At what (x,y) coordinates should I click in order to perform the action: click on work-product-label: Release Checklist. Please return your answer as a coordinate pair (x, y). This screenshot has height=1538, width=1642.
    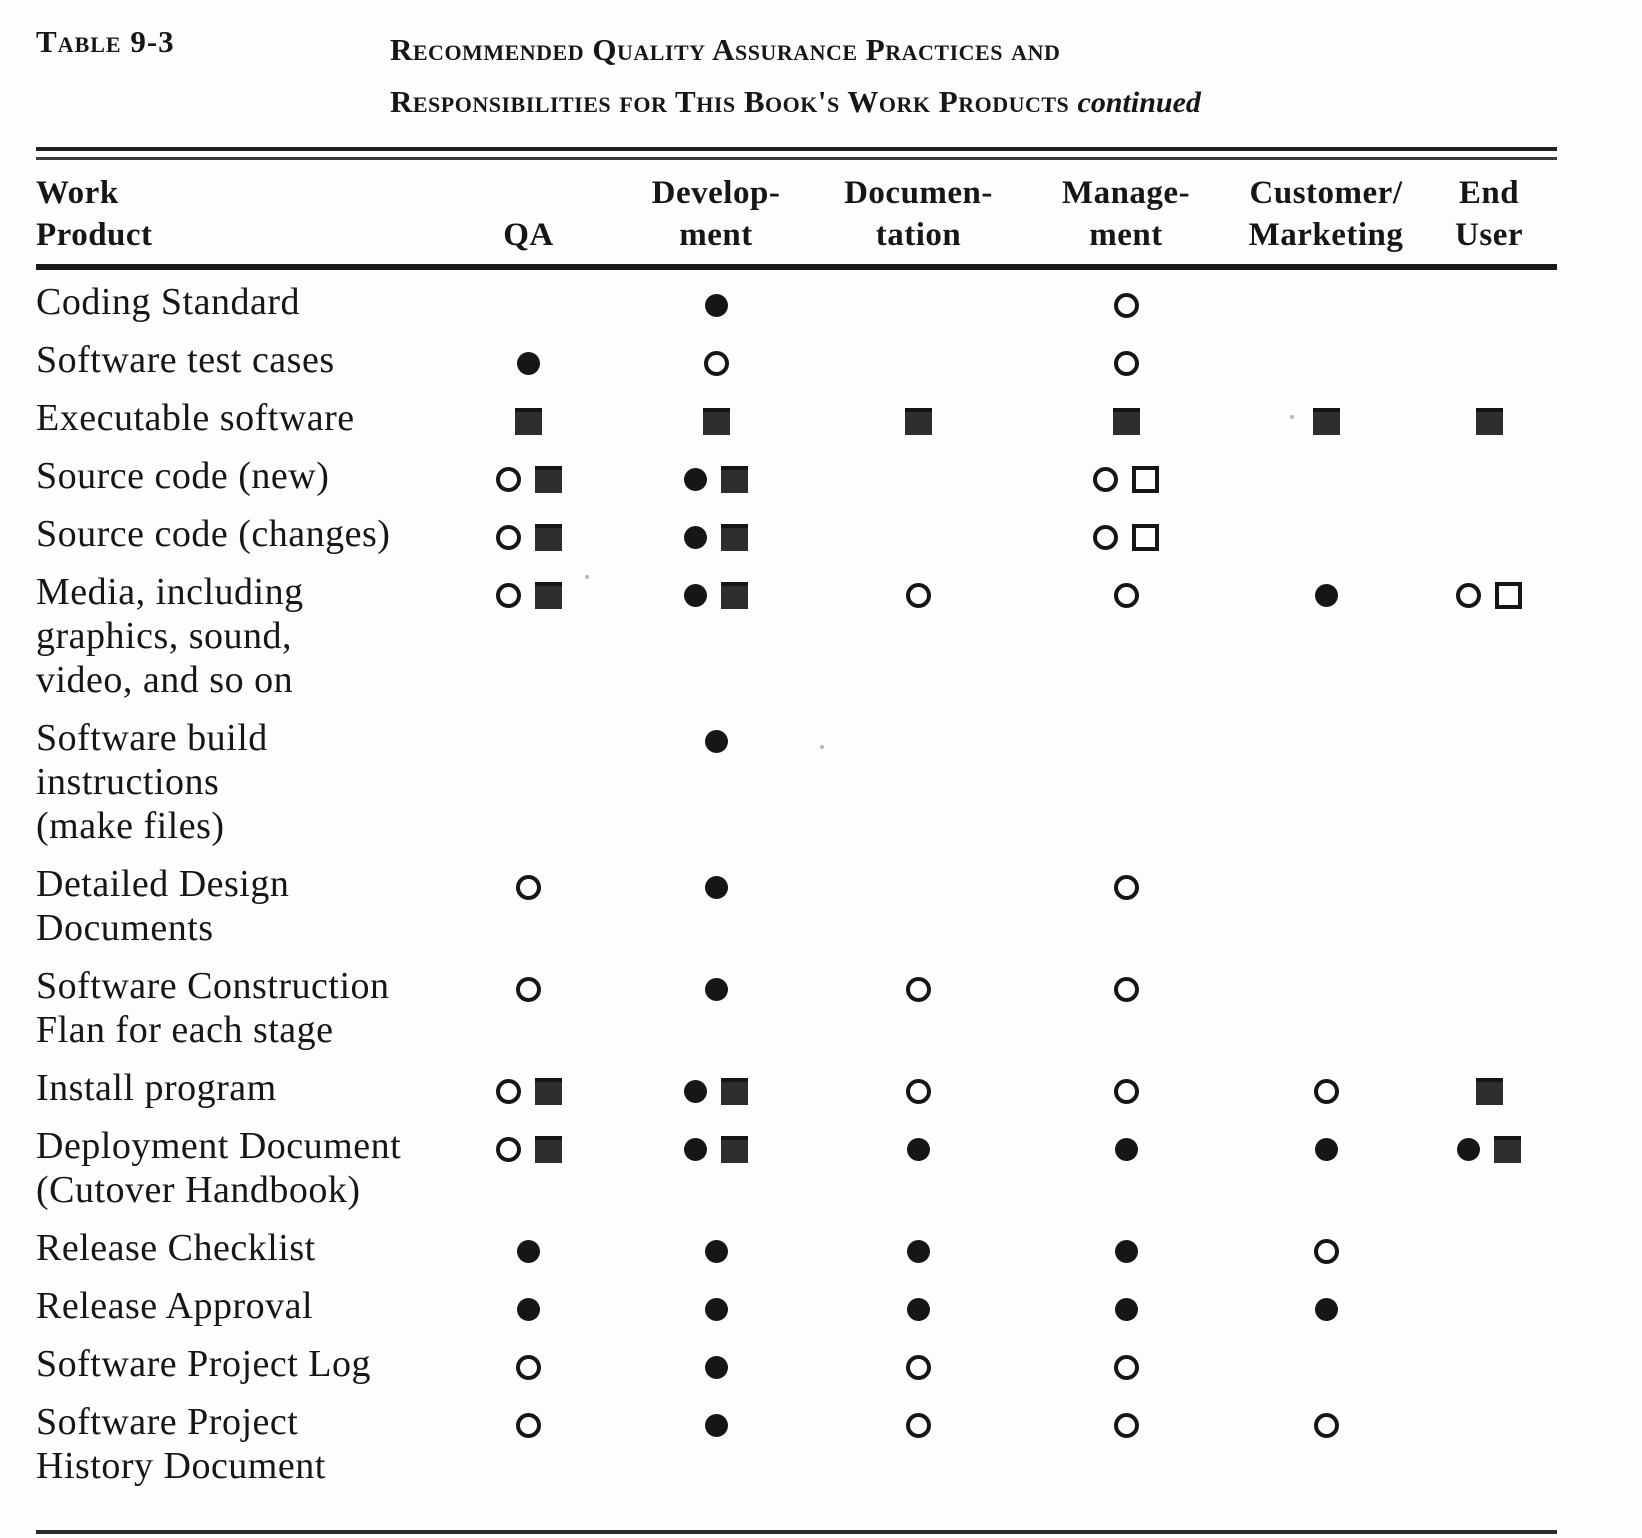
    Looking at the image, I should click on (176, 1248).